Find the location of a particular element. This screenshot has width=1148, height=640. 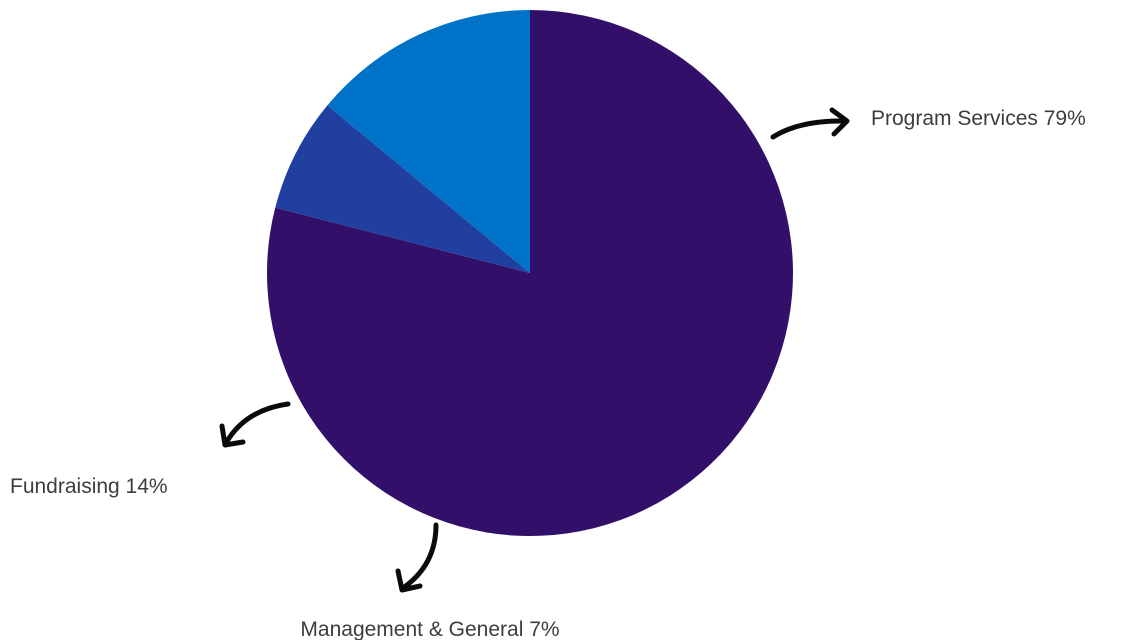

label-fundraising: Fundraising 14% is located at coordinates (89, 486).